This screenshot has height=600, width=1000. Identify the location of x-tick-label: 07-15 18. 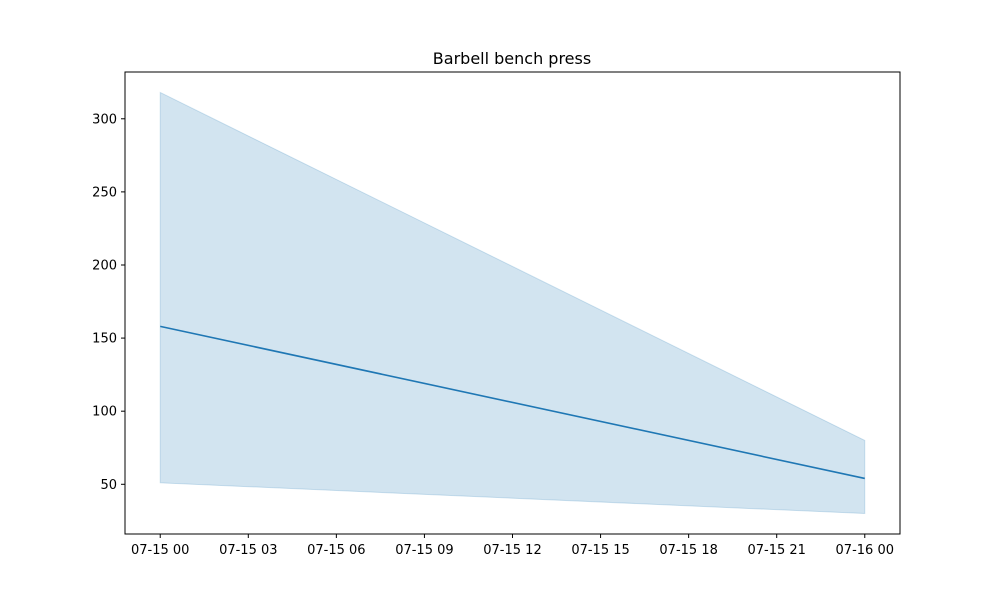
(688, 550).